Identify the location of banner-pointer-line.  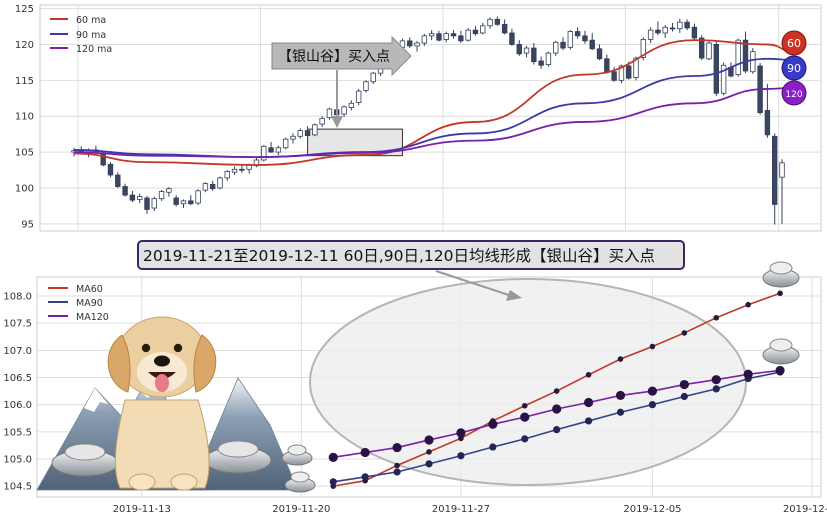
(474, 283).